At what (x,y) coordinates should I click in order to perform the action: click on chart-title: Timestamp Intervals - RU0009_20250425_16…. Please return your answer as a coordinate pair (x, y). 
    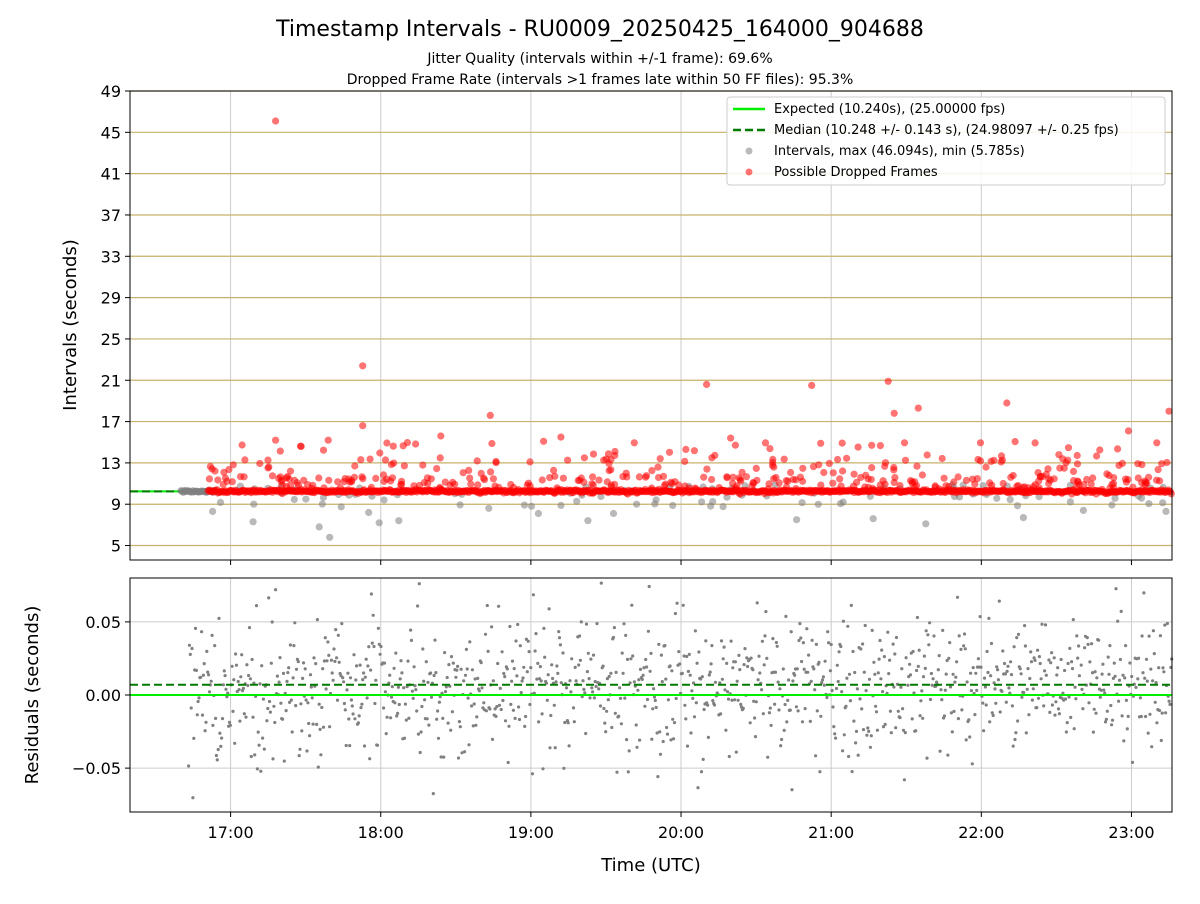
    Looking at the image, I should click on (599, 29).